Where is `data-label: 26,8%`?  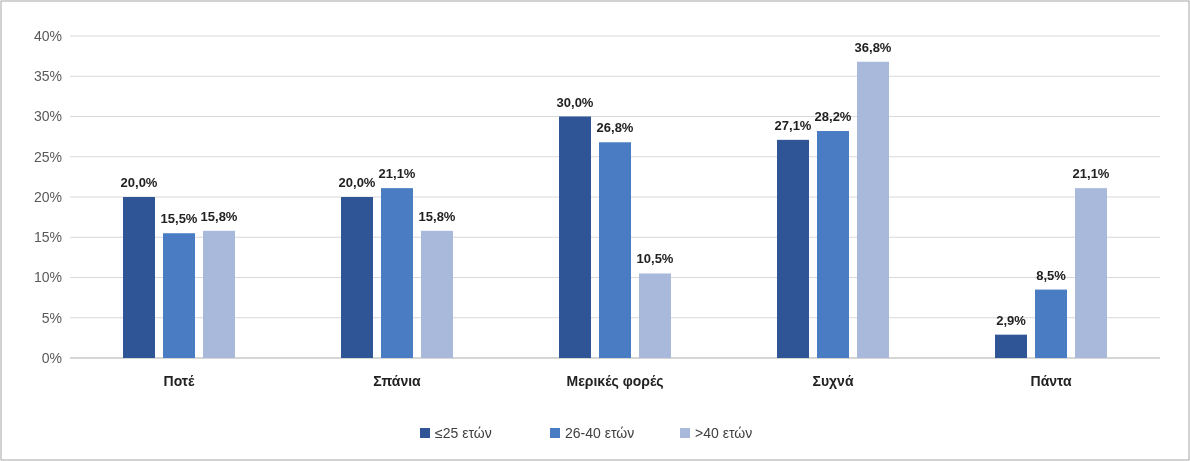 data-label: 26,8% is located at coordinates (615, 128).